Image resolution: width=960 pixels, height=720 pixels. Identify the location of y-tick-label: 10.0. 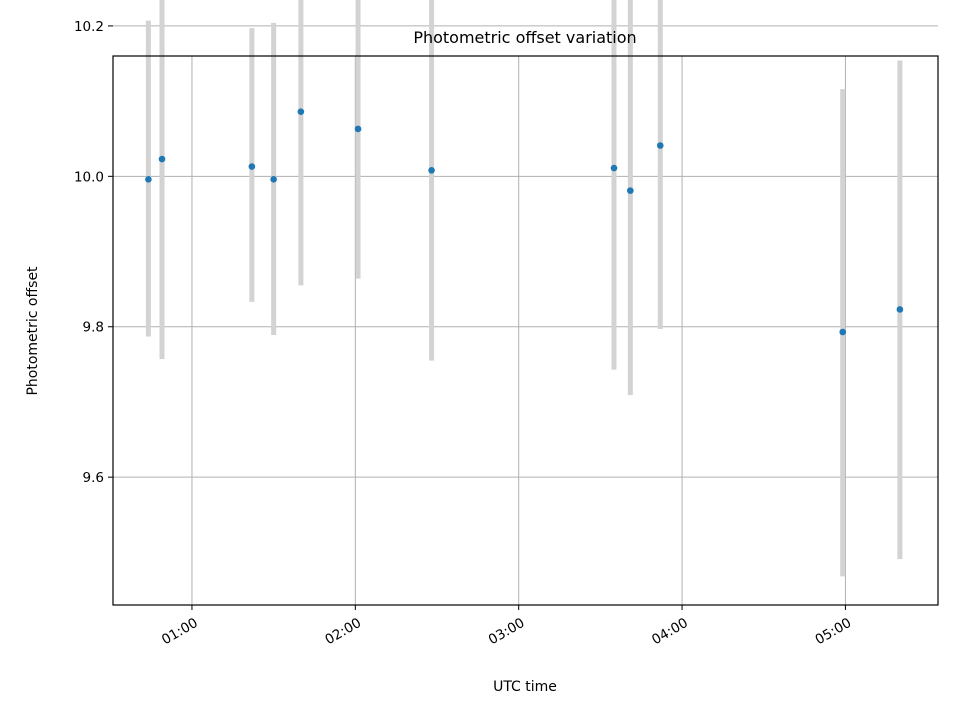
(89, 177).